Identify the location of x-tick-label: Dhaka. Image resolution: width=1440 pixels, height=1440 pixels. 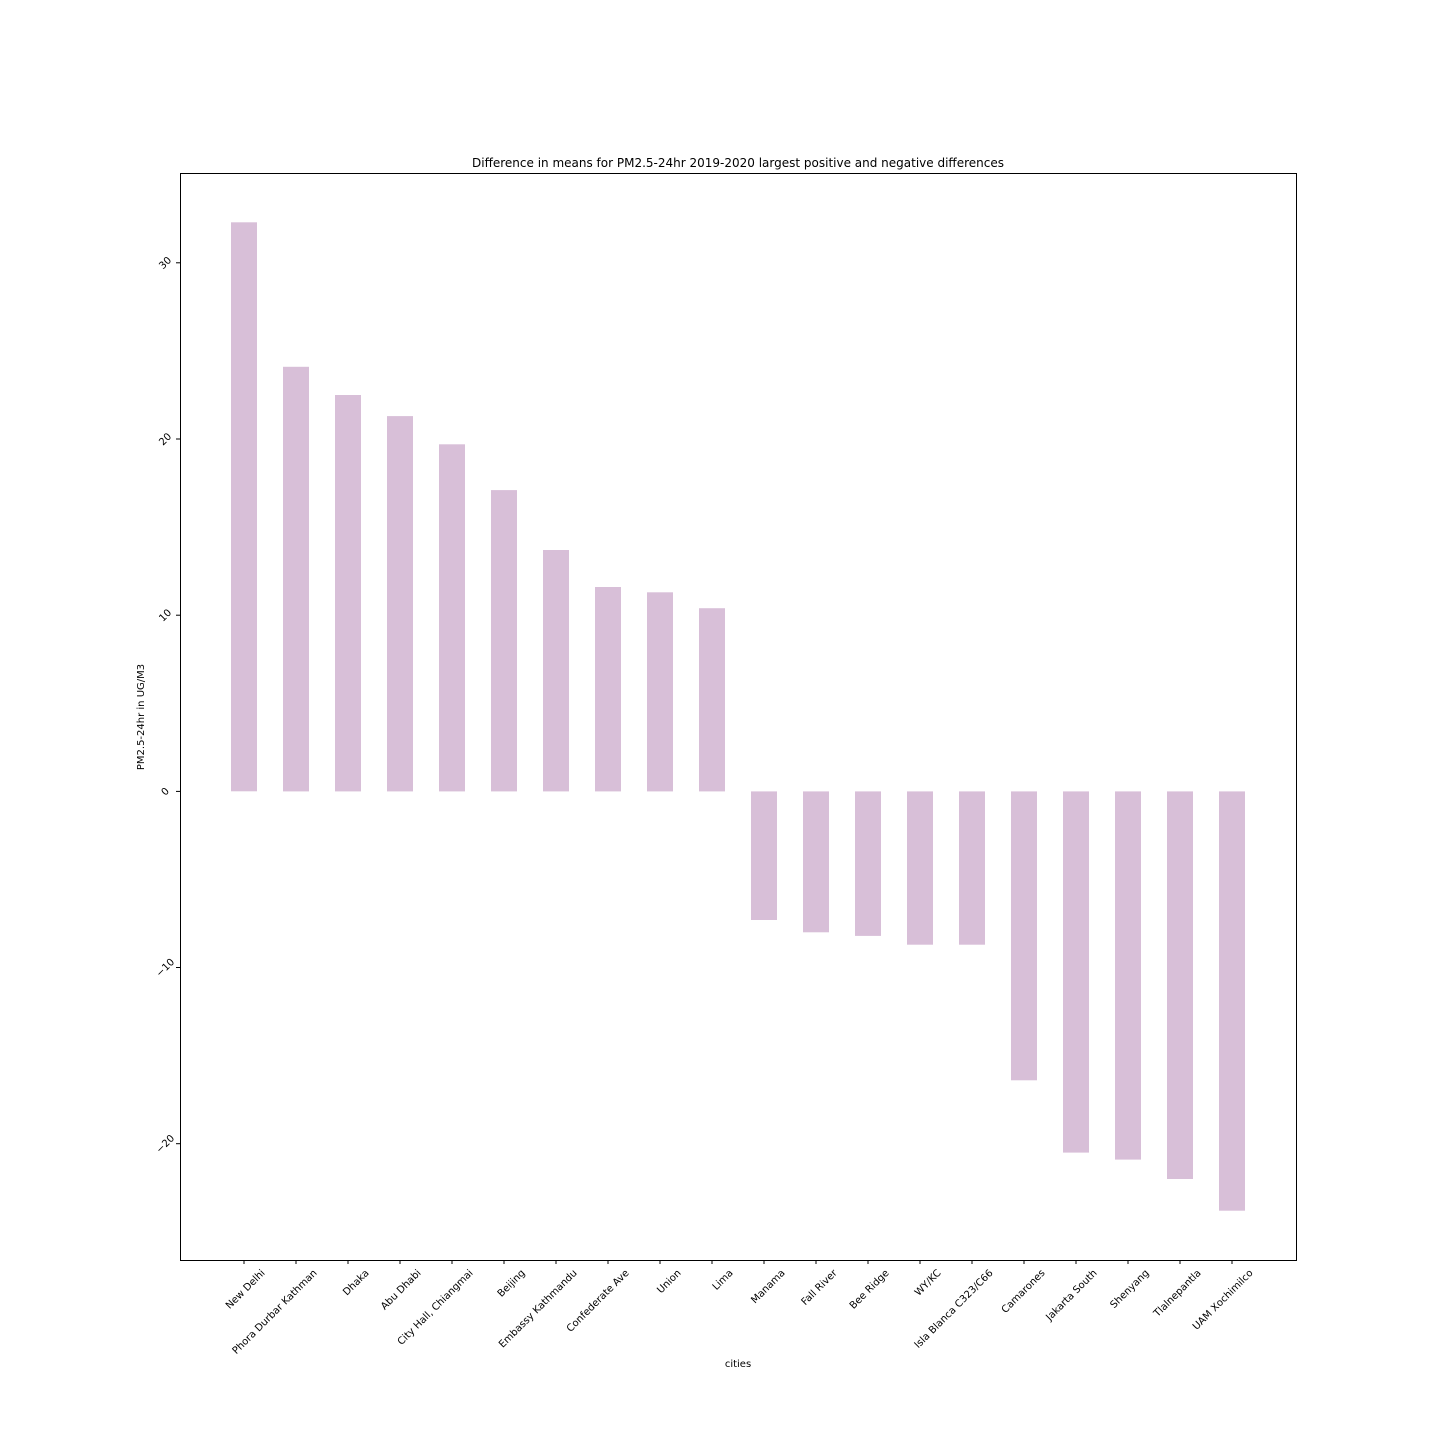
(356, 1283).